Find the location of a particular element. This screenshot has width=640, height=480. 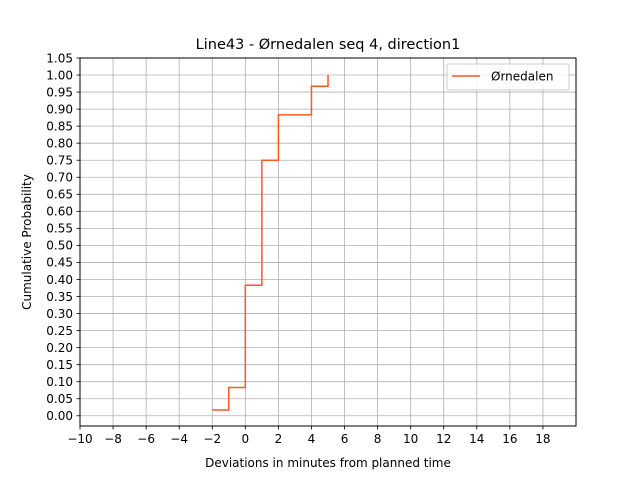

x-tick-label: −2 is located at coordinates (212, 439).